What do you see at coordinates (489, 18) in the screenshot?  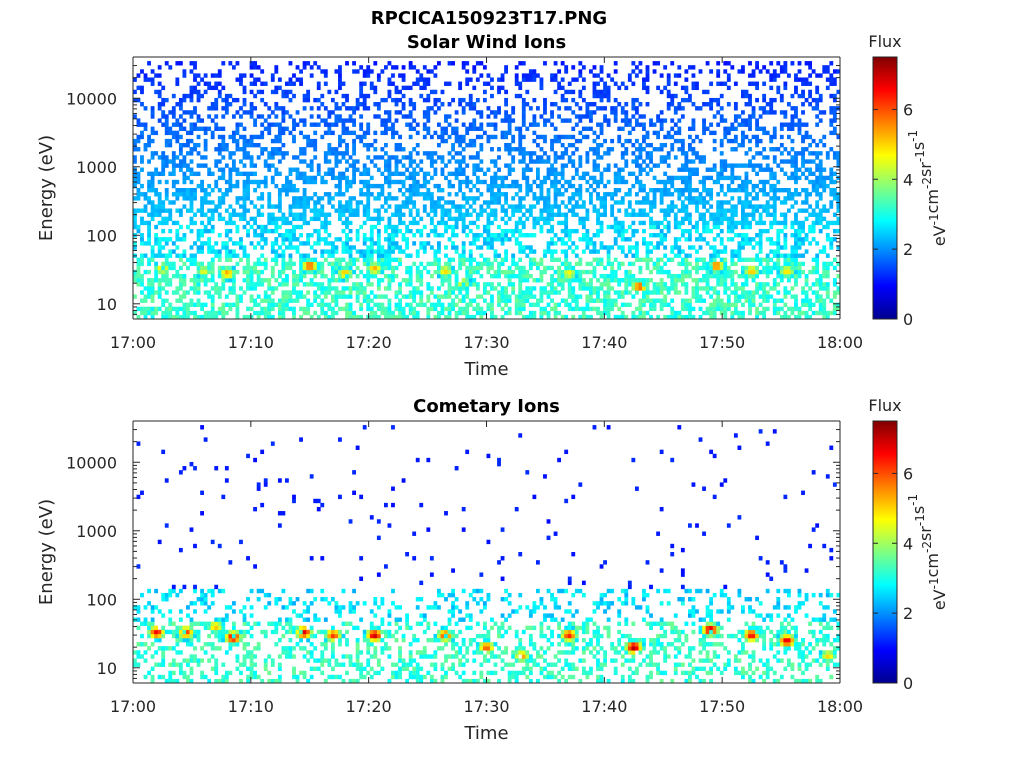 I see `figure-title: RPCICA150923T17.PNG` at bounding box center [489, 18].